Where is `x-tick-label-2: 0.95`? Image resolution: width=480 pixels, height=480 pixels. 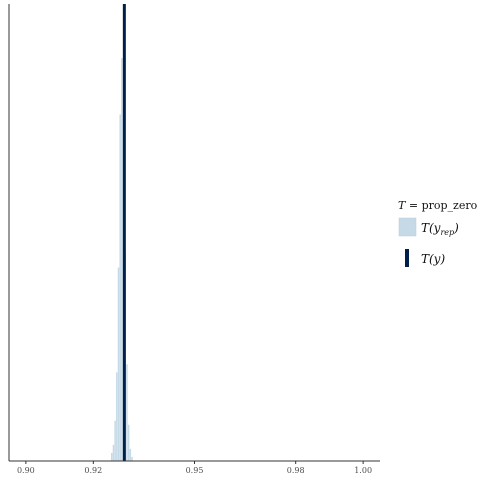
x-tick-label-2: 0.95 is located at coordinates (195, 470).